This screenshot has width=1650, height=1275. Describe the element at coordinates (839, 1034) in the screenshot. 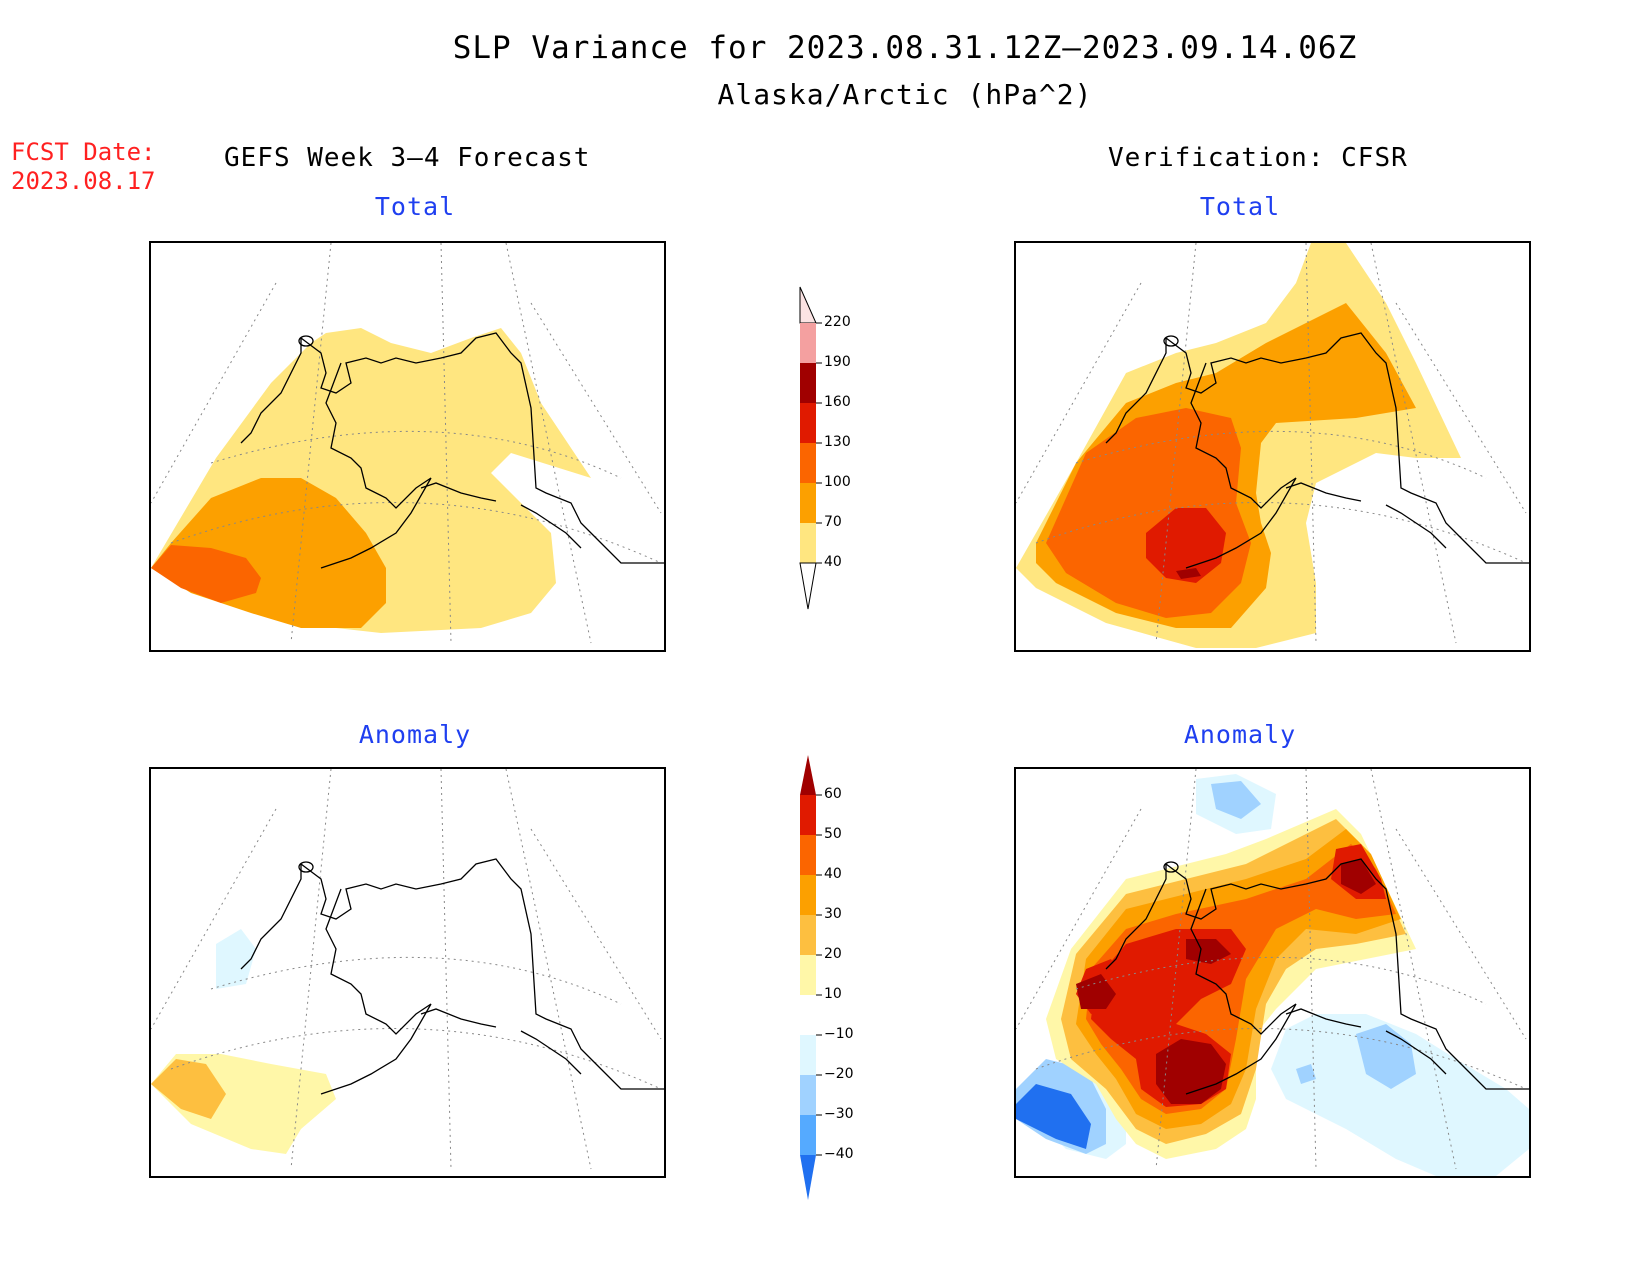

I see `colorbar-anomaly-label: −10` at that location.